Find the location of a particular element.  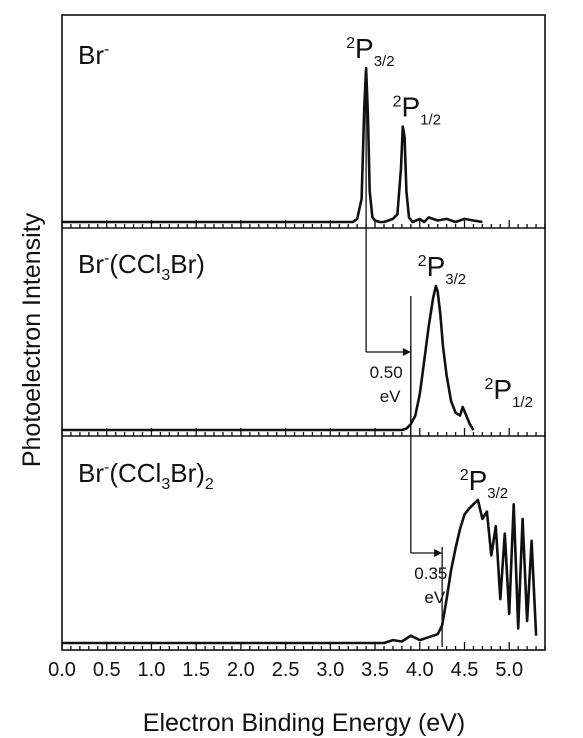

panel-labels: Br-Br-(CCl3Br)Br-(CCl3Br)2 is located at coordinates (146, 266).